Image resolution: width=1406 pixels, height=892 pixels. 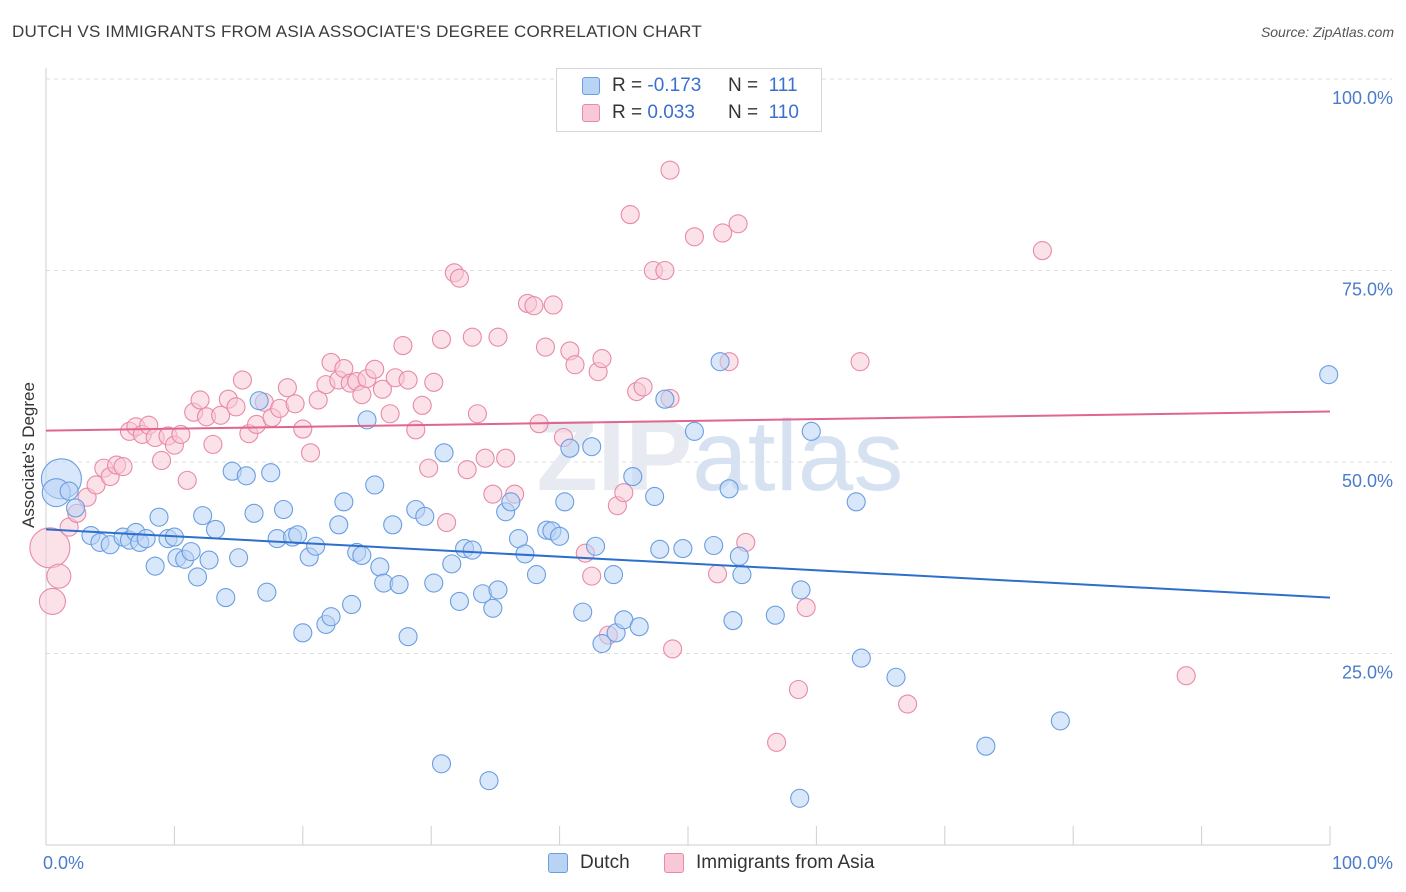 I want to click on dutch-swatch, so click(x=591, y=86).